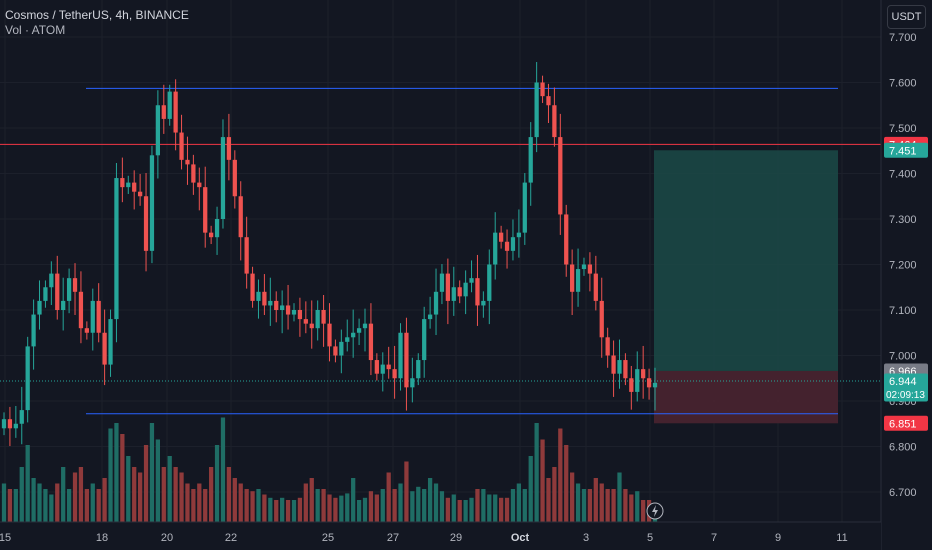 The width and height of the screenshot is (932, 550). Describe the element at coordinates (231, 538) in the screenshot. I see `x-tick-label: 22` at that location.